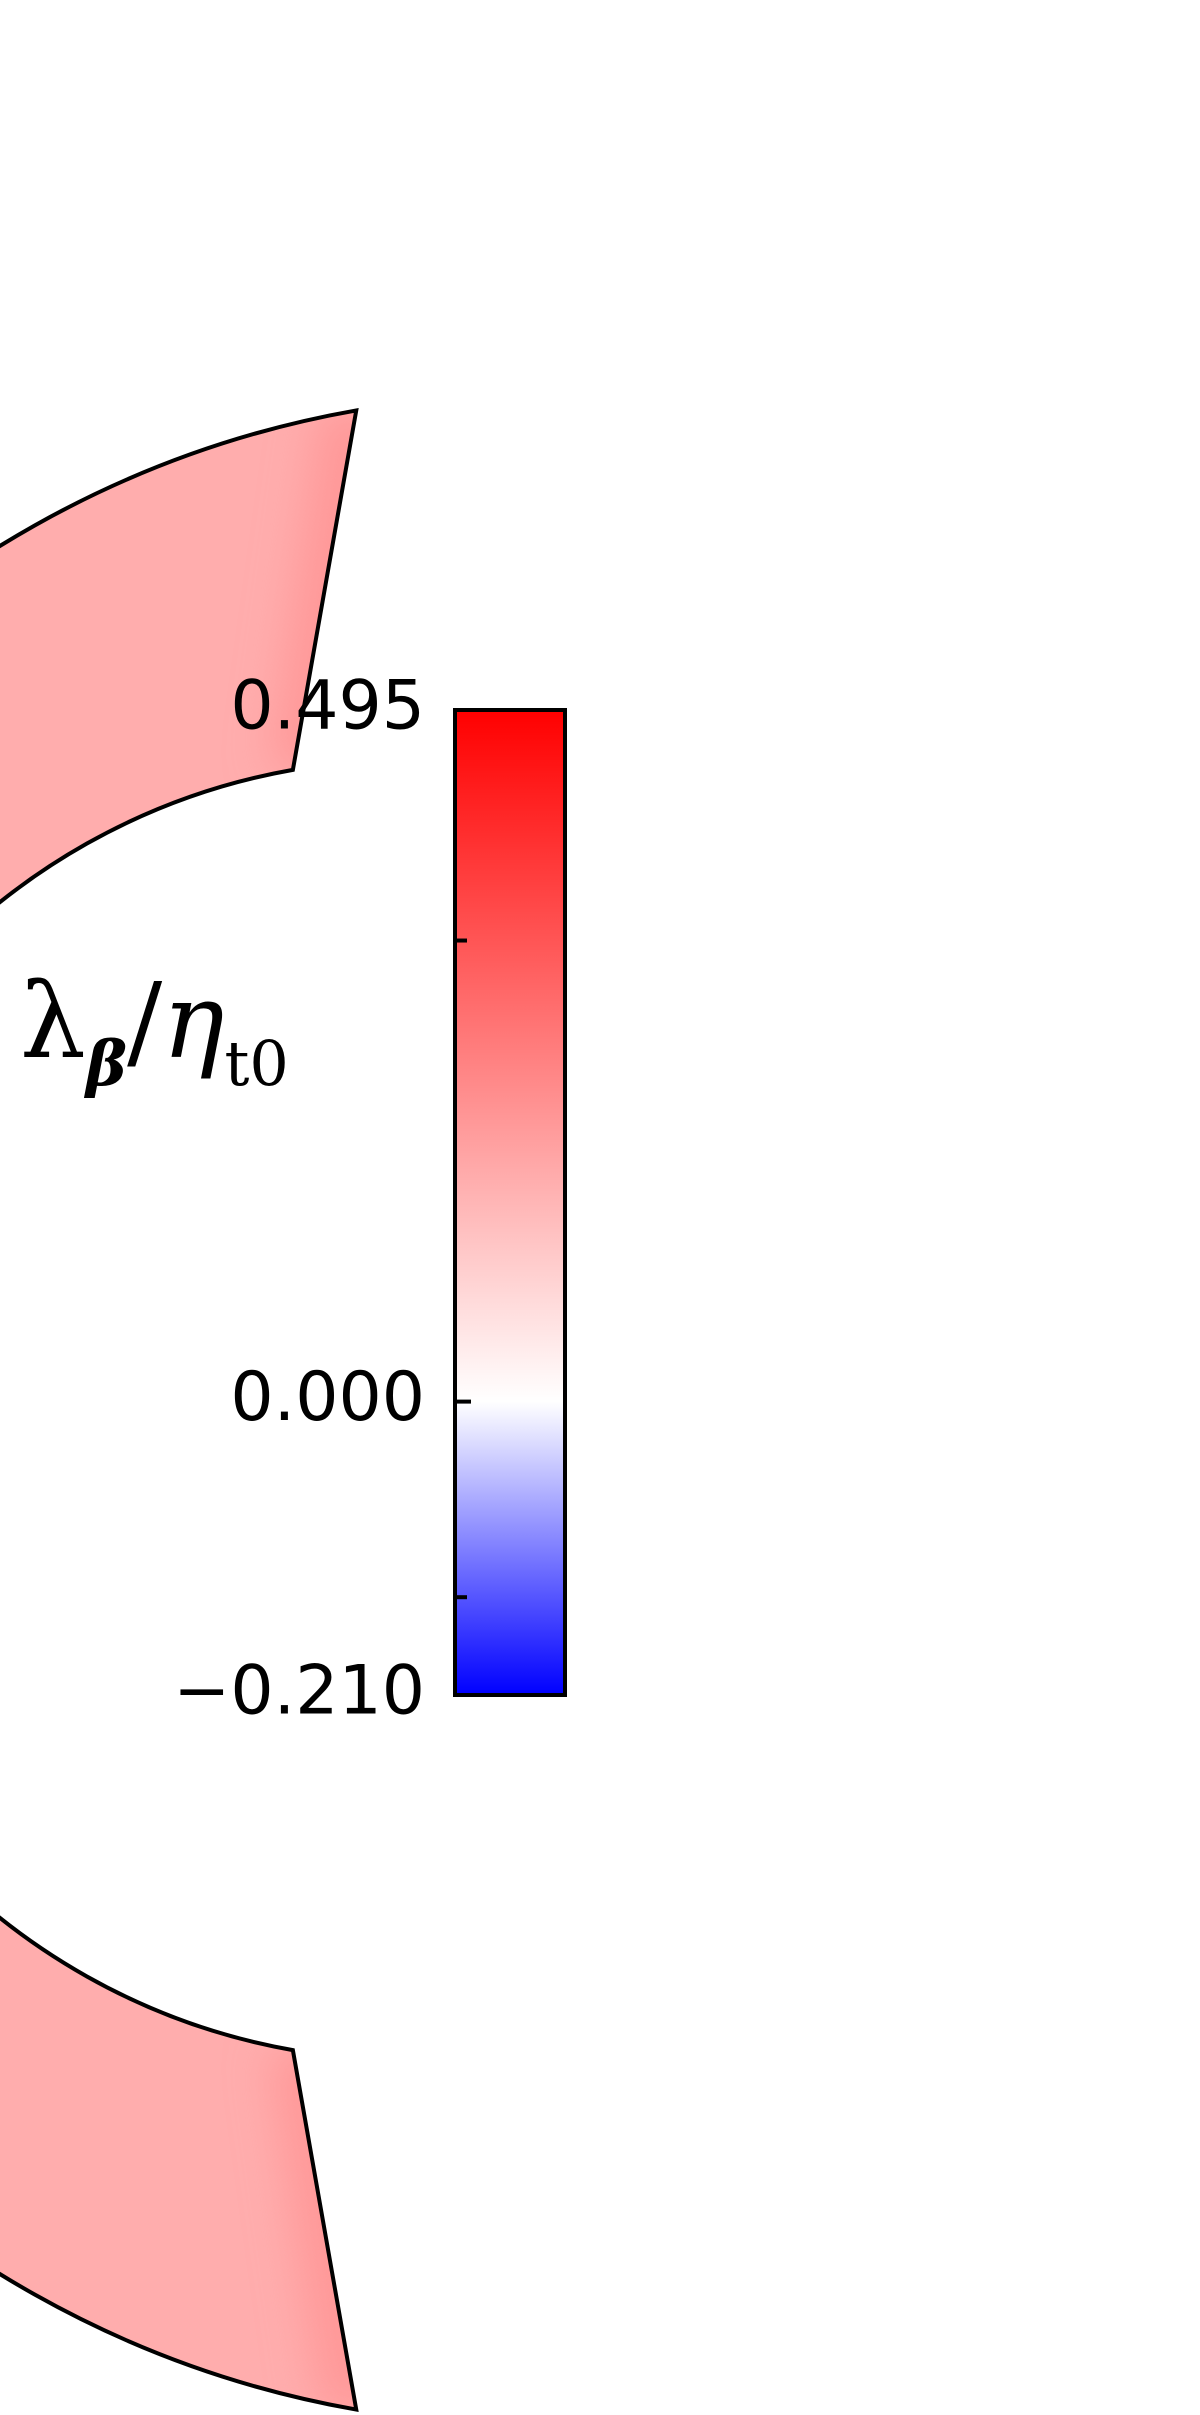 The height and width of the screenshot is (2415, 1200). I want to click on south-negative-cell, so click(905, 1748).